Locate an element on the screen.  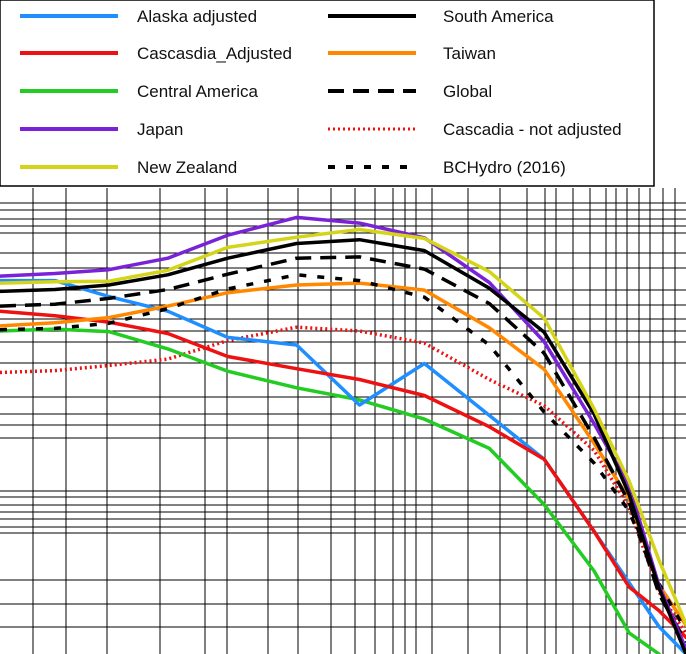
legend-label-taiwan: Taiwan is located at coordinates (469, 53).